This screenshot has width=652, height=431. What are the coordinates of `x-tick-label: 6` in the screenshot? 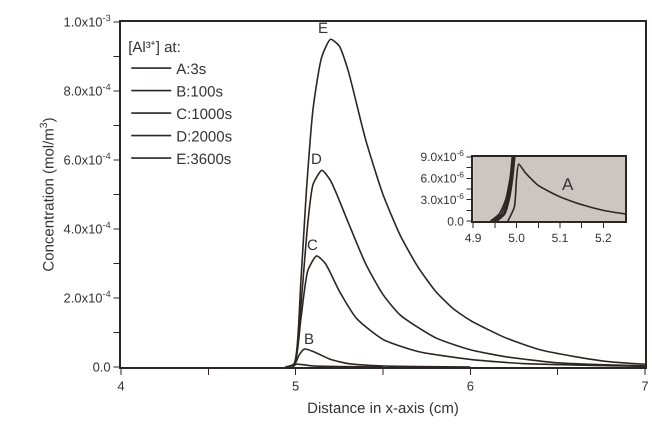 It's located at (470, 386).